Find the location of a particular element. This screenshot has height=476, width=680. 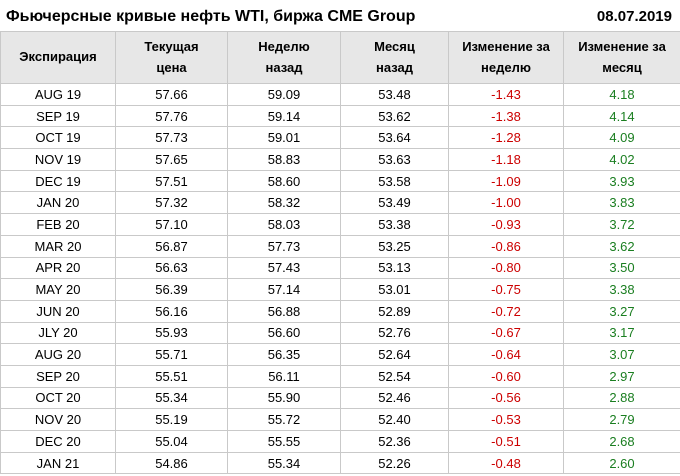

month-change-cell: 2.60 is located at coordinates (621, 463).